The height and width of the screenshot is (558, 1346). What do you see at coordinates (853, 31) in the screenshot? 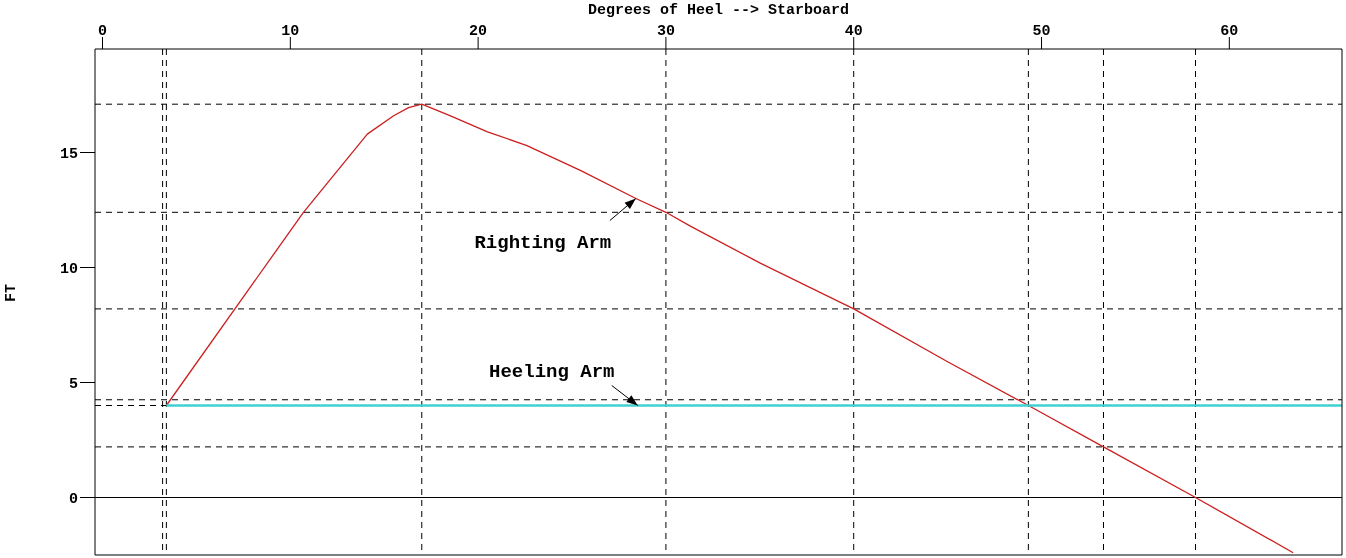
I see `x-tick-label: 40` at bounding box center [853, 31].